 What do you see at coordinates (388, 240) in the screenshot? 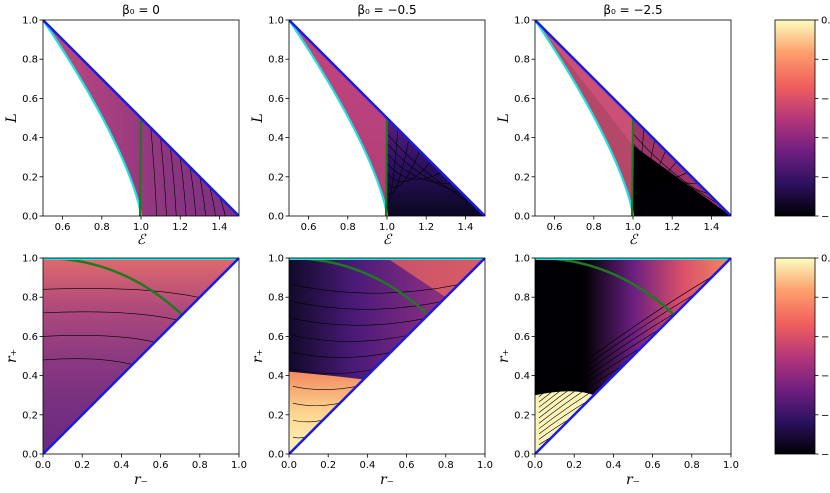
I see `x-axis-label: ℰ` at bounding box center [388, 240].